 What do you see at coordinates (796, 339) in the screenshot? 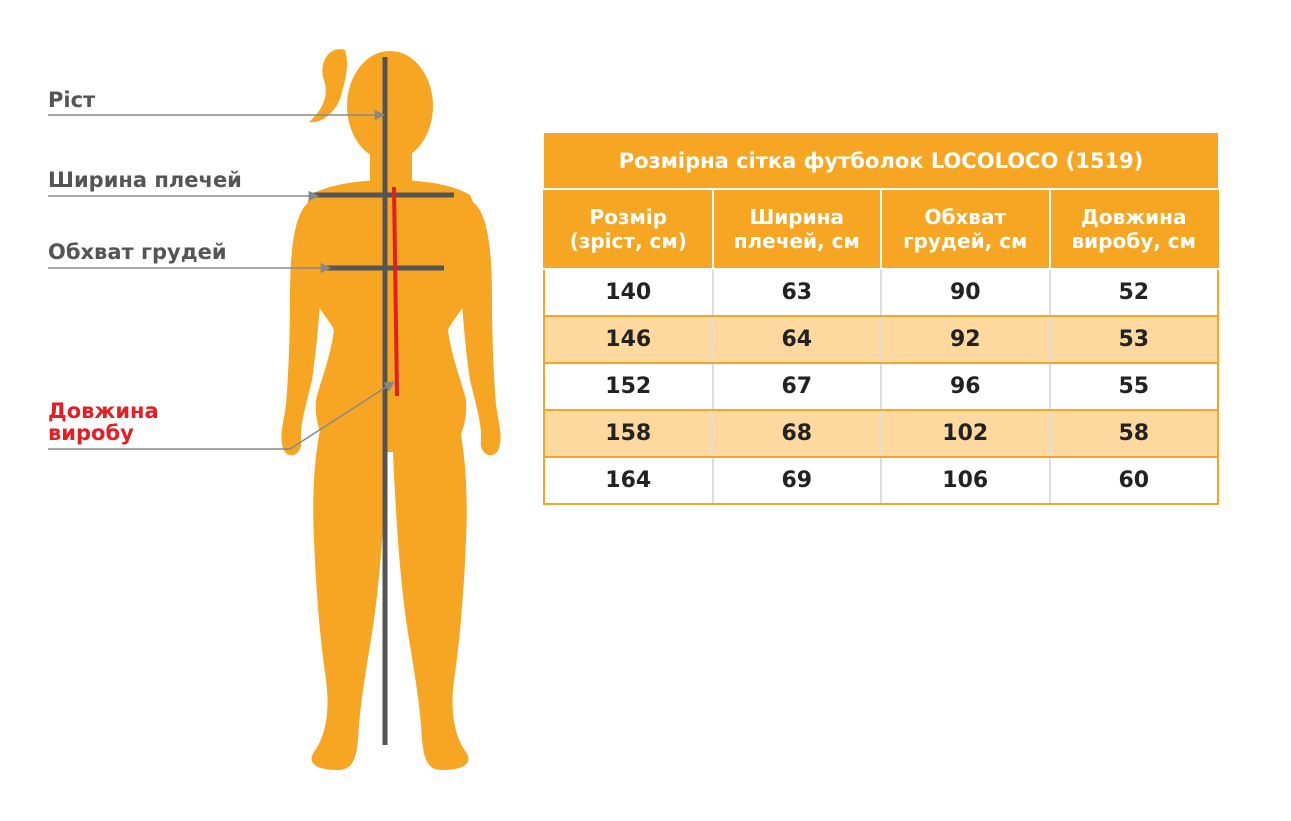
I see `cell-shoulder: 64` at bounding box center [796, 339].